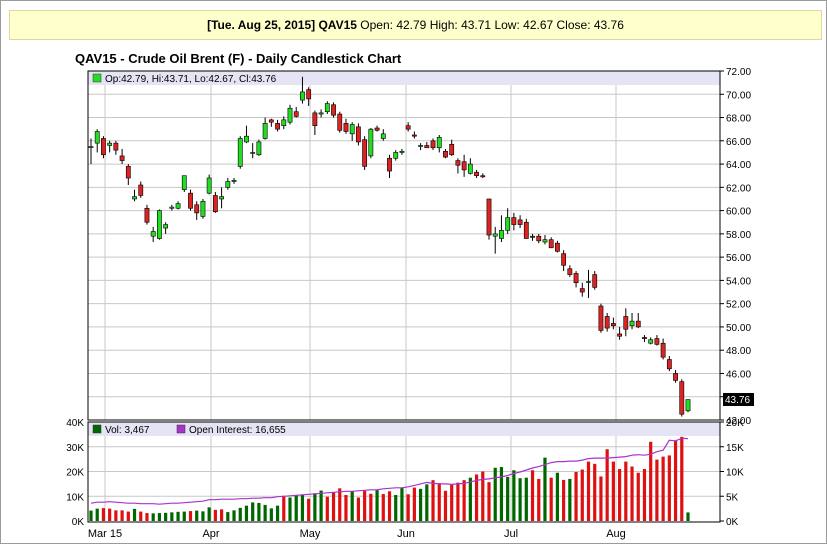 The width and height of the screenshot is (827, 544). What do you see at coordinates (738, 188) in the screenshot?
I see `price-tick-label: 62.00` at bounding box center [738, 188].